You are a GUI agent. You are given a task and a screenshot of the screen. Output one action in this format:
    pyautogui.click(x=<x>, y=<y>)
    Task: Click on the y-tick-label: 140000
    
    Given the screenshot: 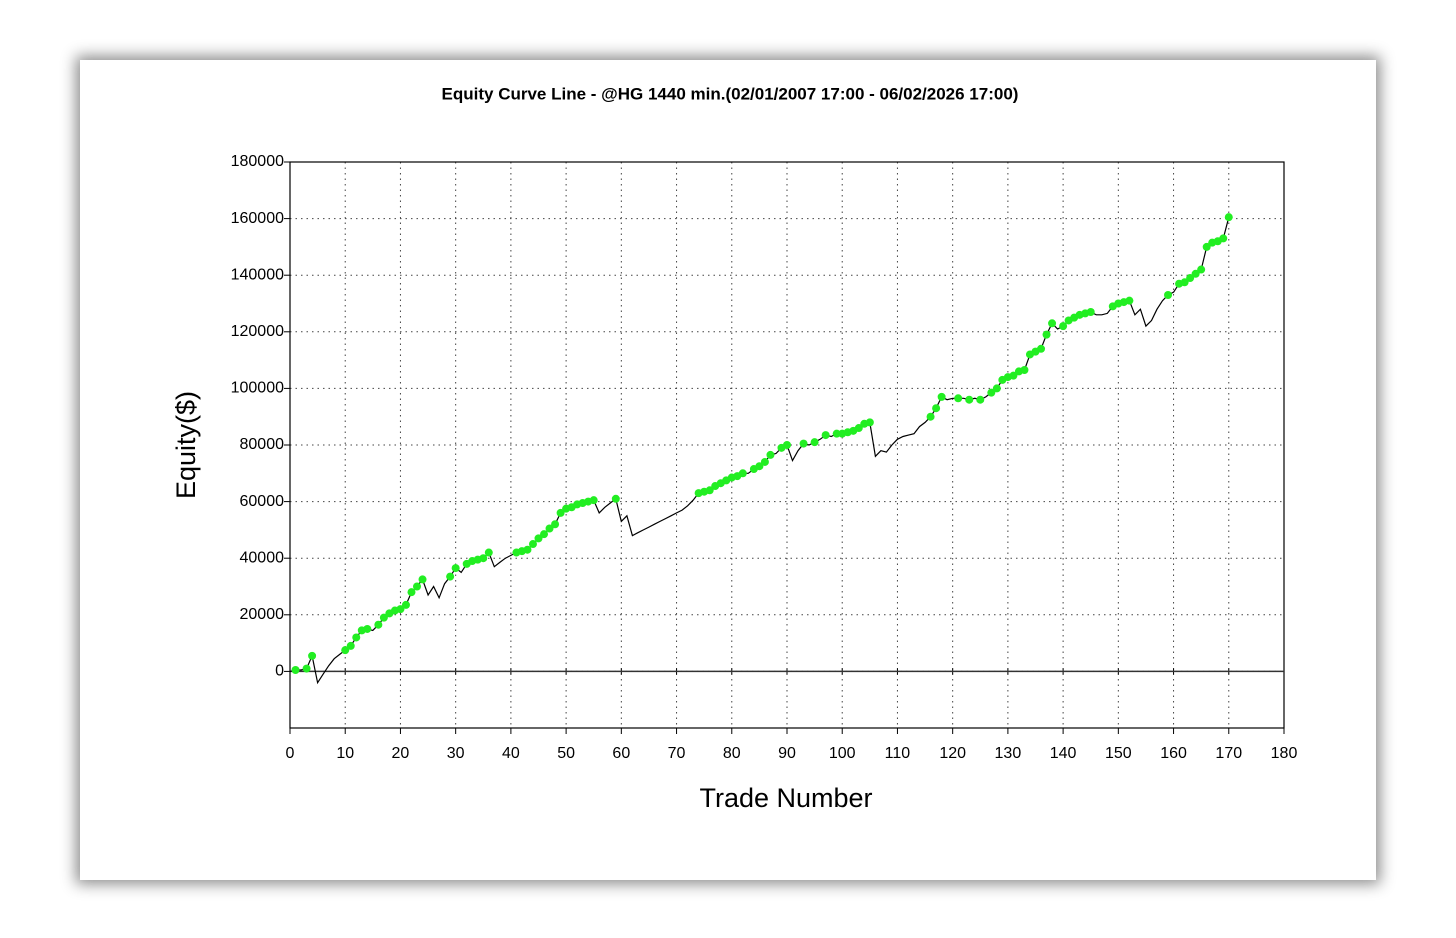 What is the action you would take?
    pyautogui.click(x=257, y=274)
    